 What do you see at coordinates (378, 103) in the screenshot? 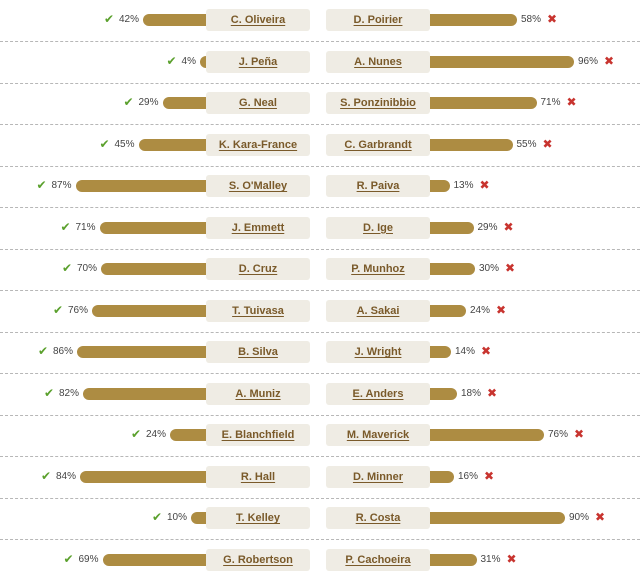
I see `right-fighter-link: S. Ponzinibbio` at bounding box center [378, 103].